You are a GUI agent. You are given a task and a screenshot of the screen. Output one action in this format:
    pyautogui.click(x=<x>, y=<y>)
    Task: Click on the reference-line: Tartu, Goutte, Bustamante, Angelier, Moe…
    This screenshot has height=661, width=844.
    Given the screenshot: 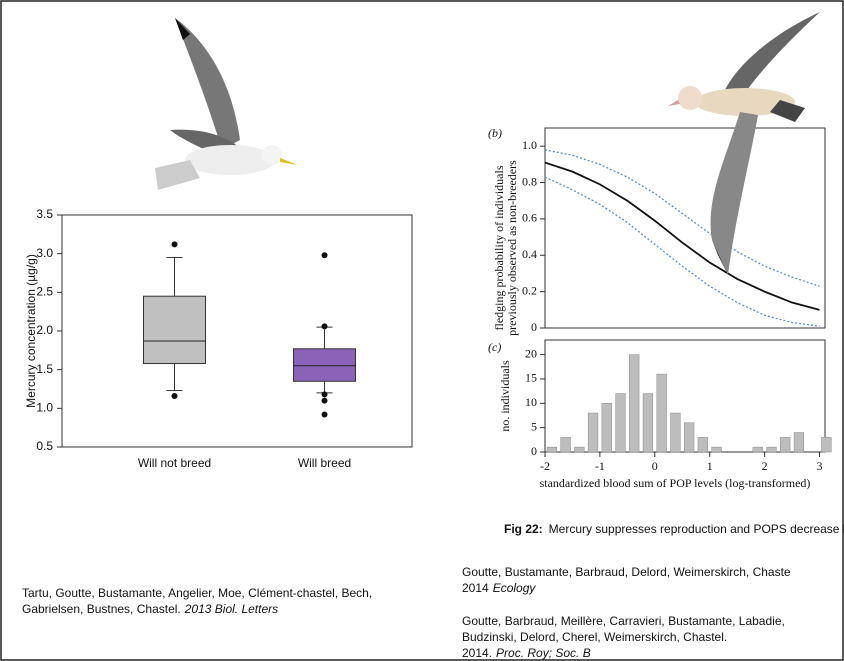 What is the action you would take?
    pyautogui.click(x=197, y=593)
    